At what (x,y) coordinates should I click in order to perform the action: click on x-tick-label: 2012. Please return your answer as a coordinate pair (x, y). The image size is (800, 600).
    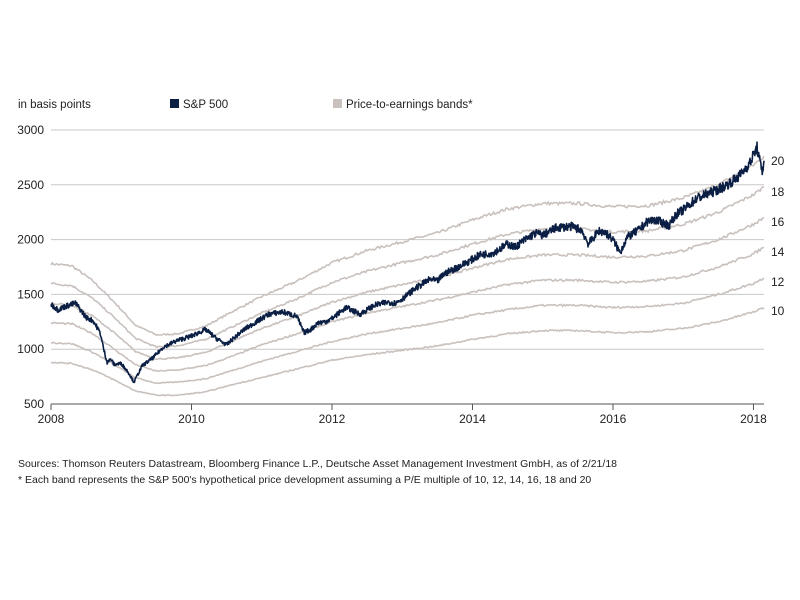
    Looking at the image, I should click on (332, 419).